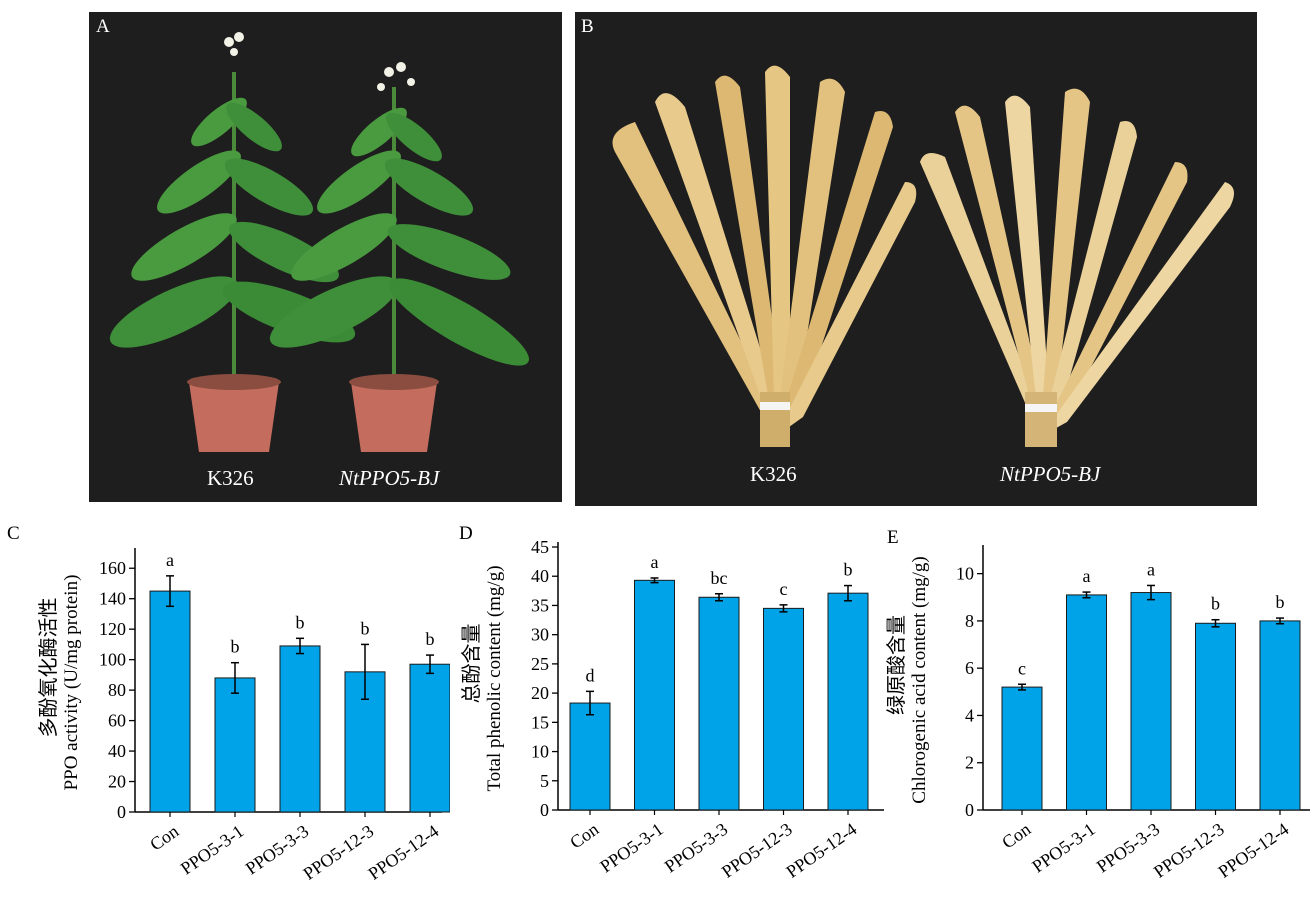  I want to click on y-tick-label: 4, so click(969, 715).